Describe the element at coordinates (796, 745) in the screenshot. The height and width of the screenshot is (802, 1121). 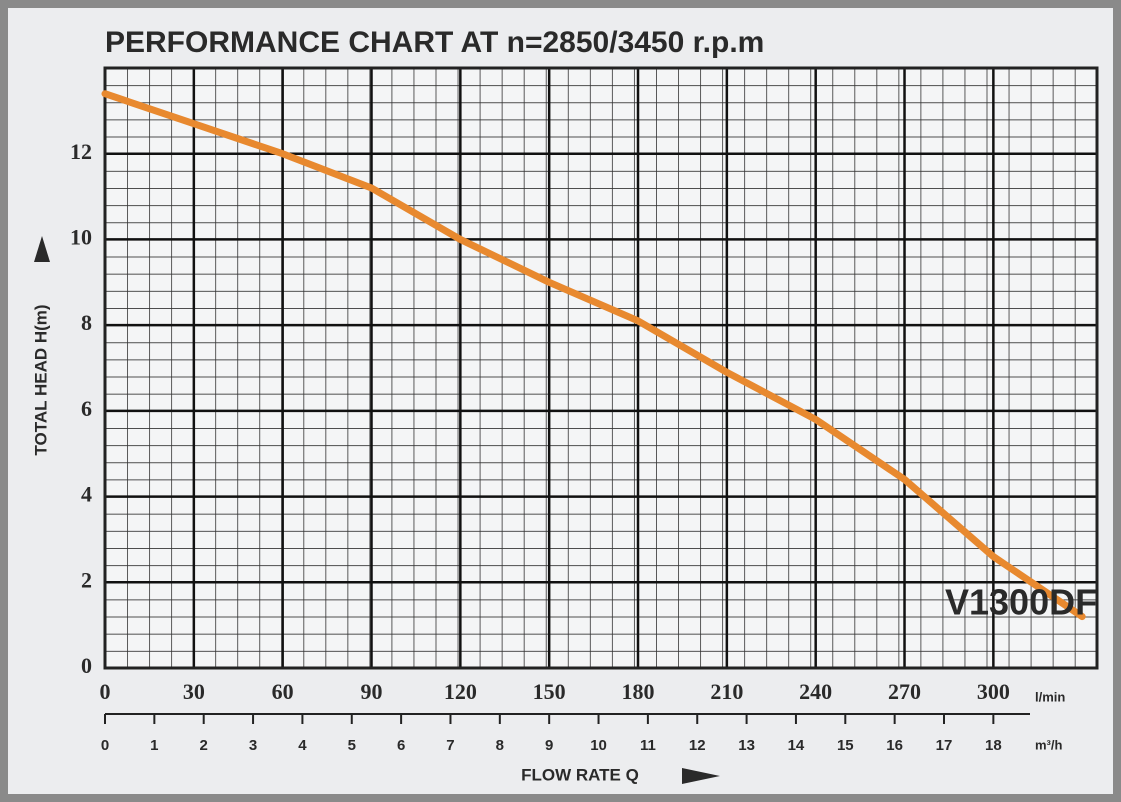
I see `x2-tick-label: 14` at that location.